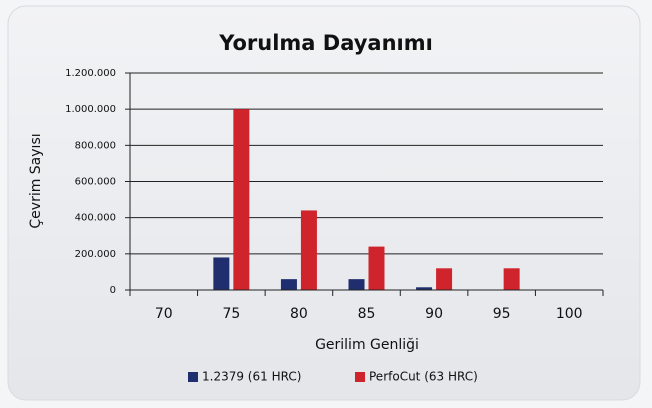  I want to click on y-tick-label: 1.200.000, so click(90, 73).